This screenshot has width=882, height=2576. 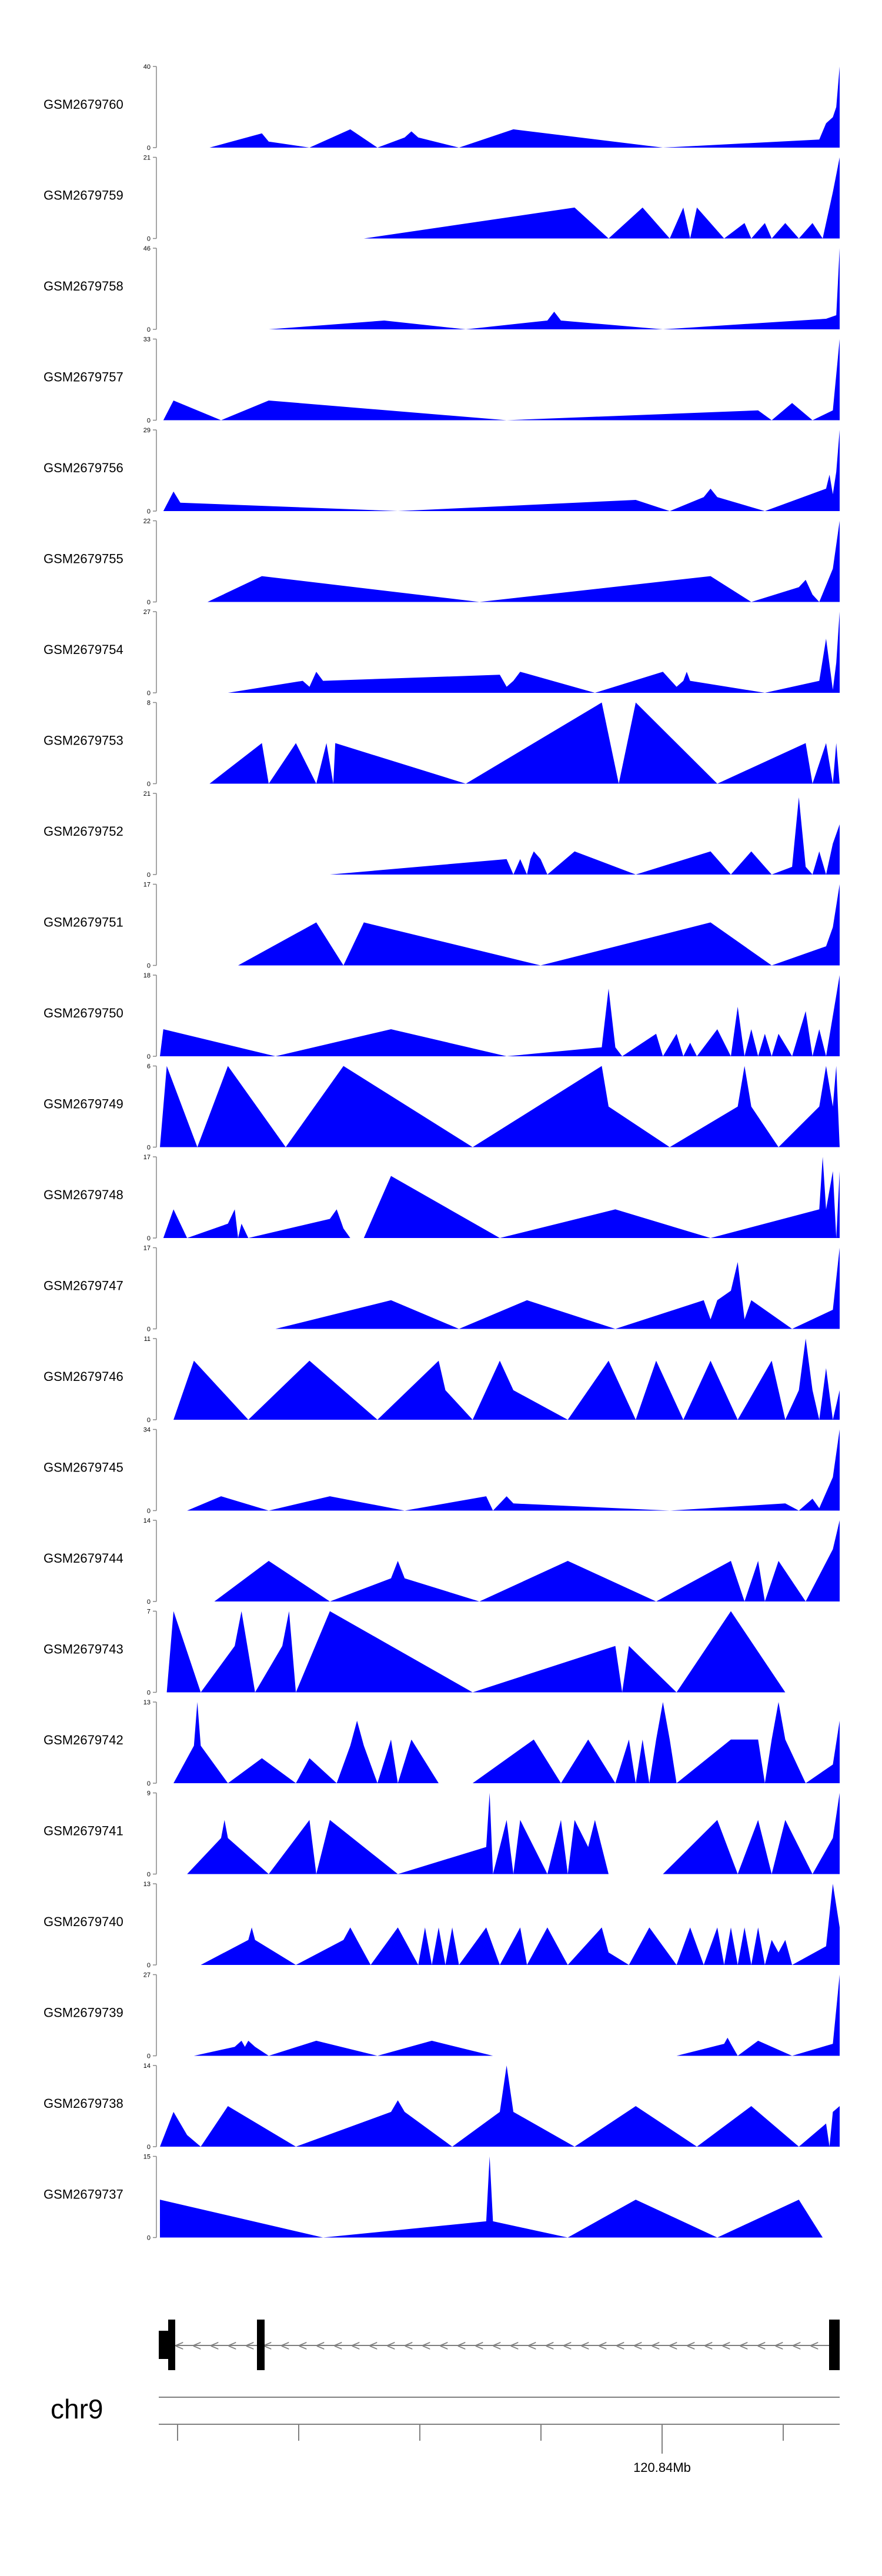 I want to click on track-label: GSM2679744, so click(x=83, y=1558).